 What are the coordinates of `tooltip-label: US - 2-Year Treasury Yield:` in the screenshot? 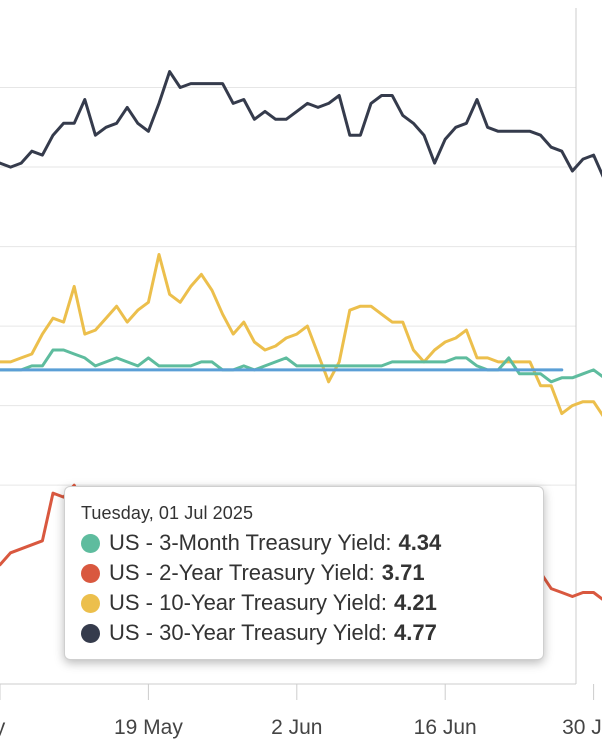 It's located at (242, 572).